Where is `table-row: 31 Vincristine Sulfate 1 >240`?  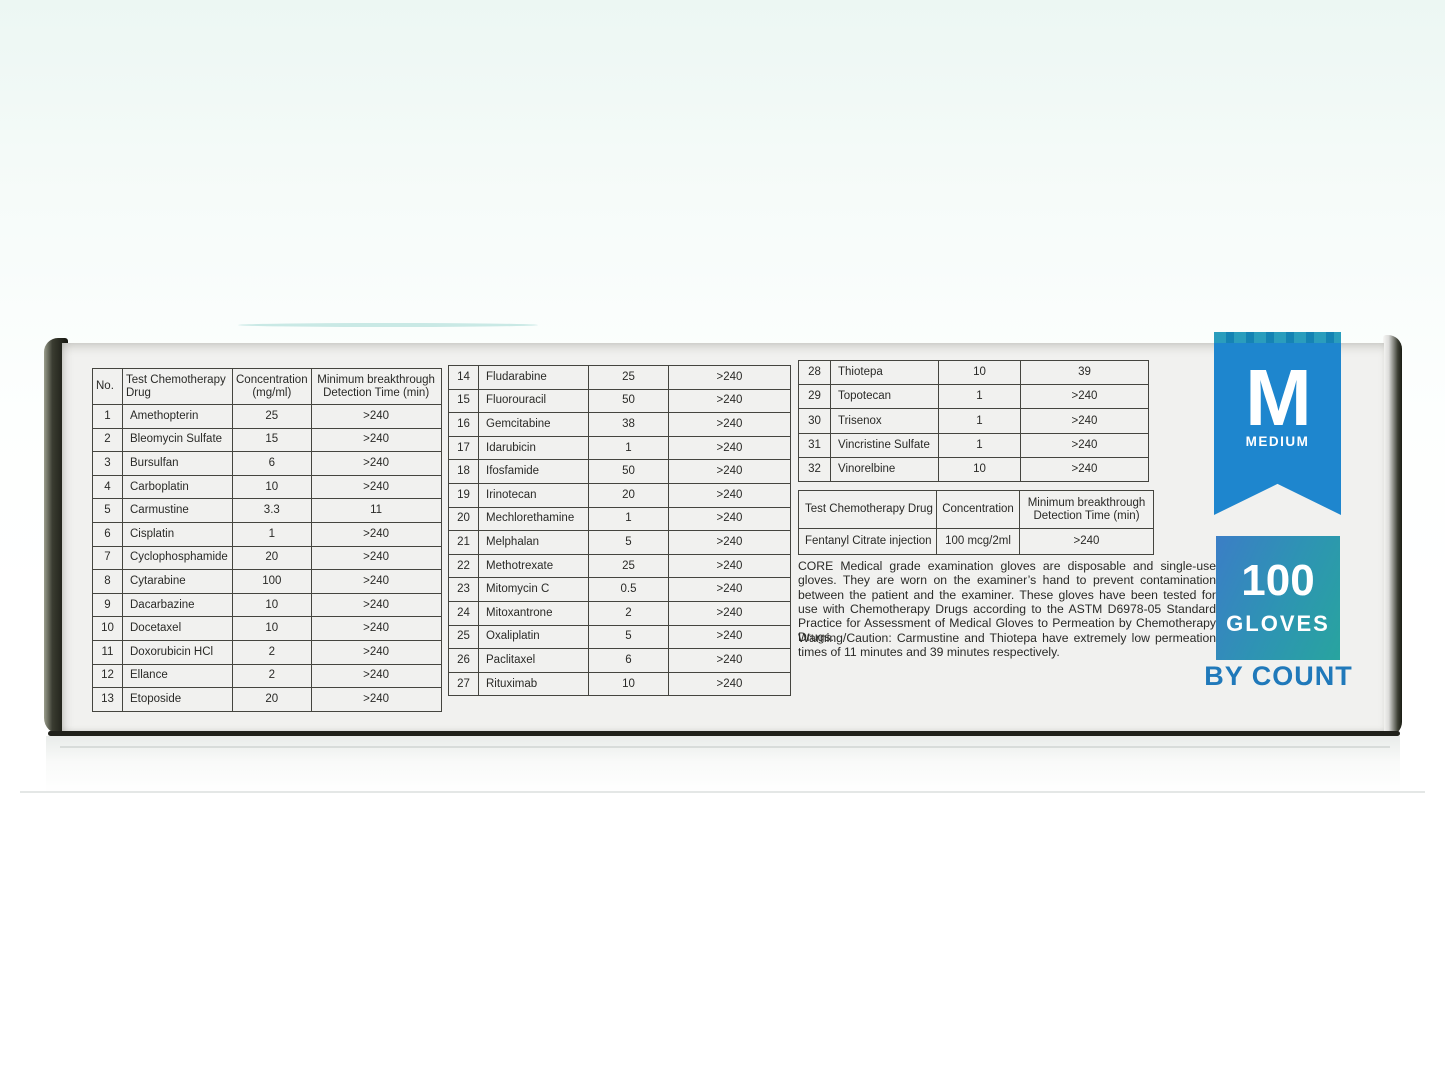 table-row: 31 Vincristine Sulfate 1 >240 is located at coordinates (973, 445).